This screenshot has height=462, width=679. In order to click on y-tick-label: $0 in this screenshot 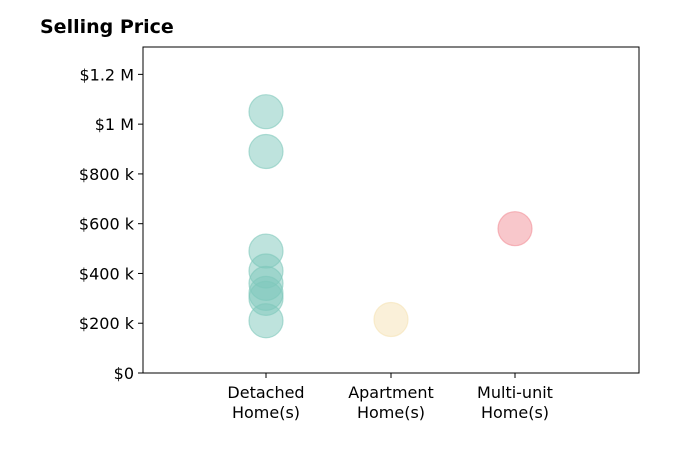, I will do `click(124, 373)`.